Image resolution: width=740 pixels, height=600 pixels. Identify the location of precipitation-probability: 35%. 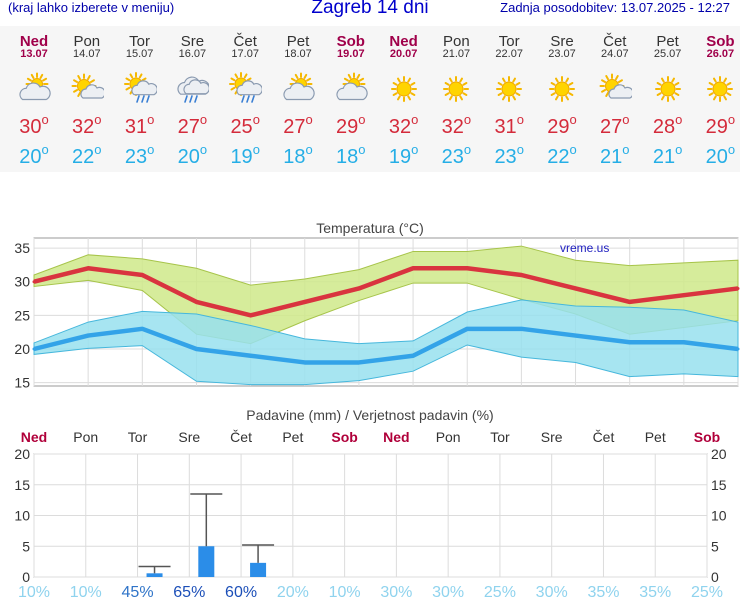
(603, 592).